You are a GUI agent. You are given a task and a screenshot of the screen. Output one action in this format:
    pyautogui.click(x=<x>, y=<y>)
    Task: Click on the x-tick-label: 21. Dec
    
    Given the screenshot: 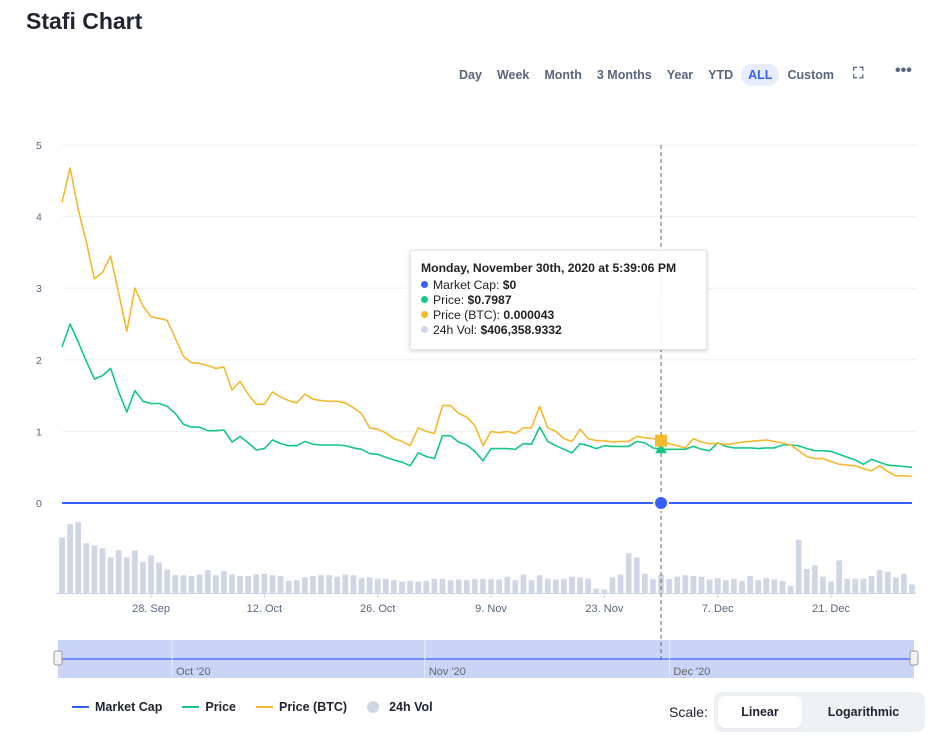 What is the action you would take?
    pyautogui.click(x=831, y=609)
    